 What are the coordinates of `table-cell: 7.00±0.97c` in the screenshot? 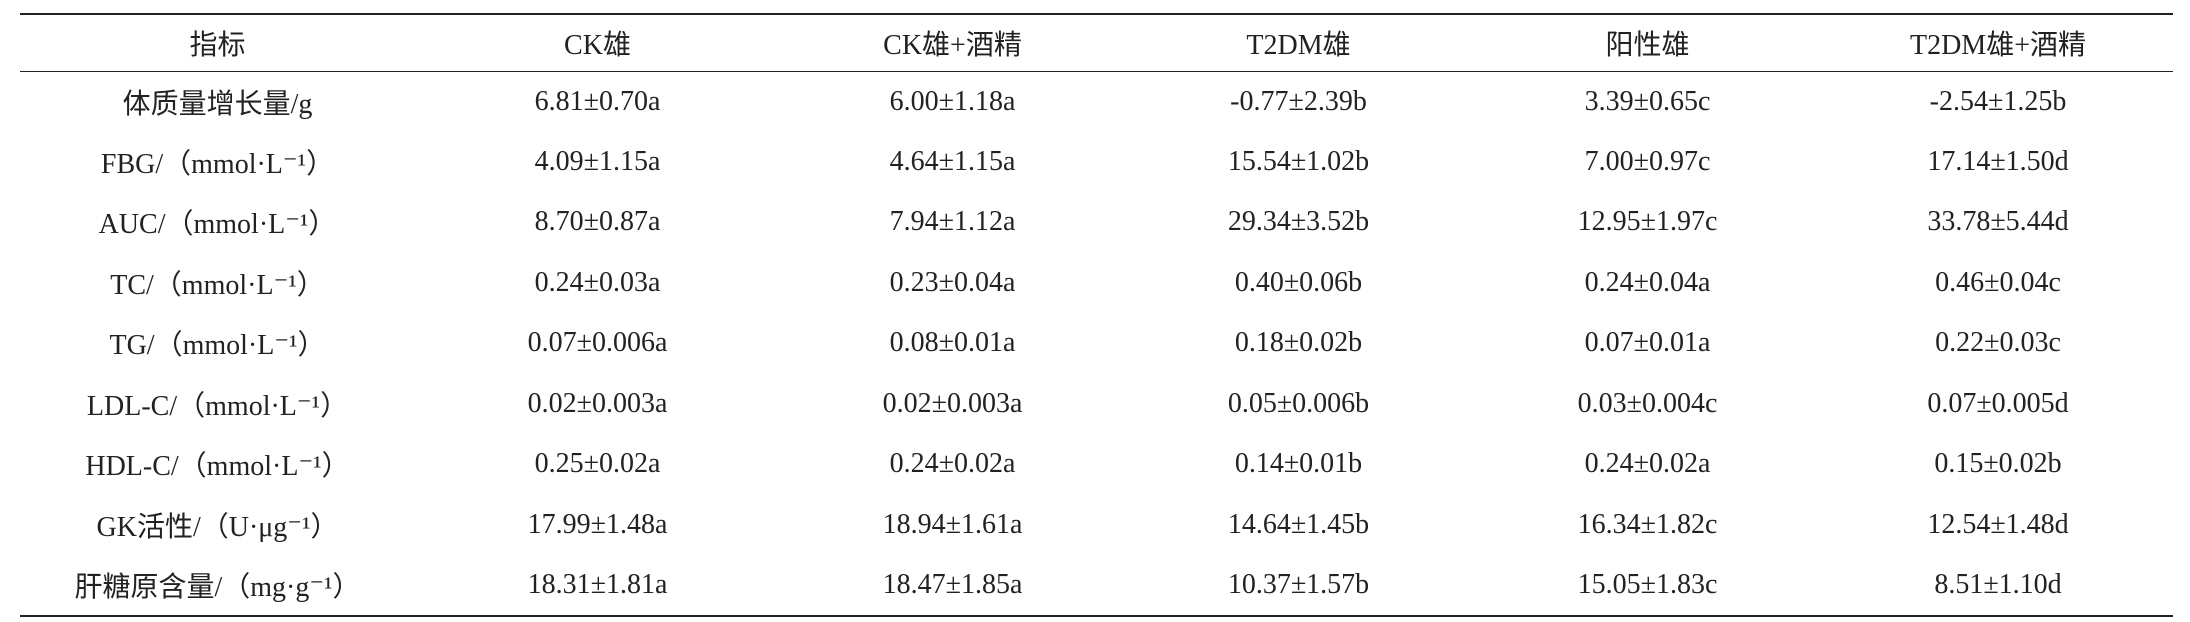 It's located at (1647, 161).